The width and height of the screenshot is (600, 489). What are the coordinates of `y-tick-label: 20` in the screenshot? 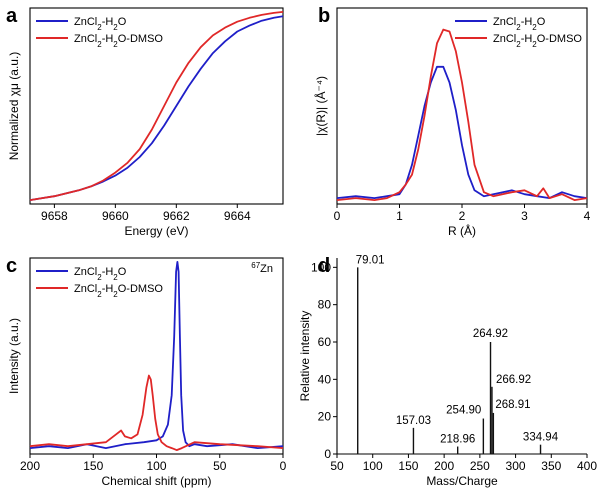 It's located at (325, 417).